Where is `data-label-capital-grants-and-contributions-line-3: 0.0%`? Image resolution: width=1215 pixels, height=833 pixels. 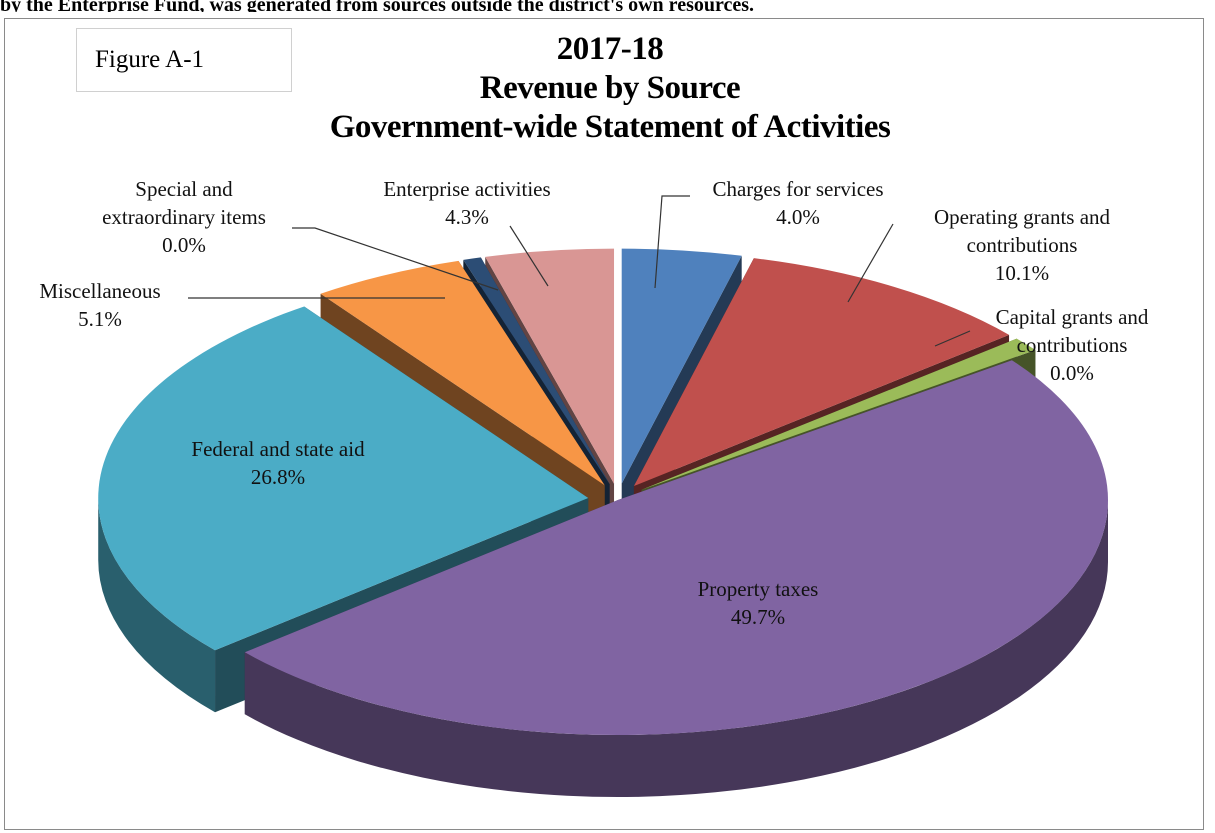 data-label-capital-grants-and-contributions-line-3: 0.0% is located at coordinates (1072, 373).